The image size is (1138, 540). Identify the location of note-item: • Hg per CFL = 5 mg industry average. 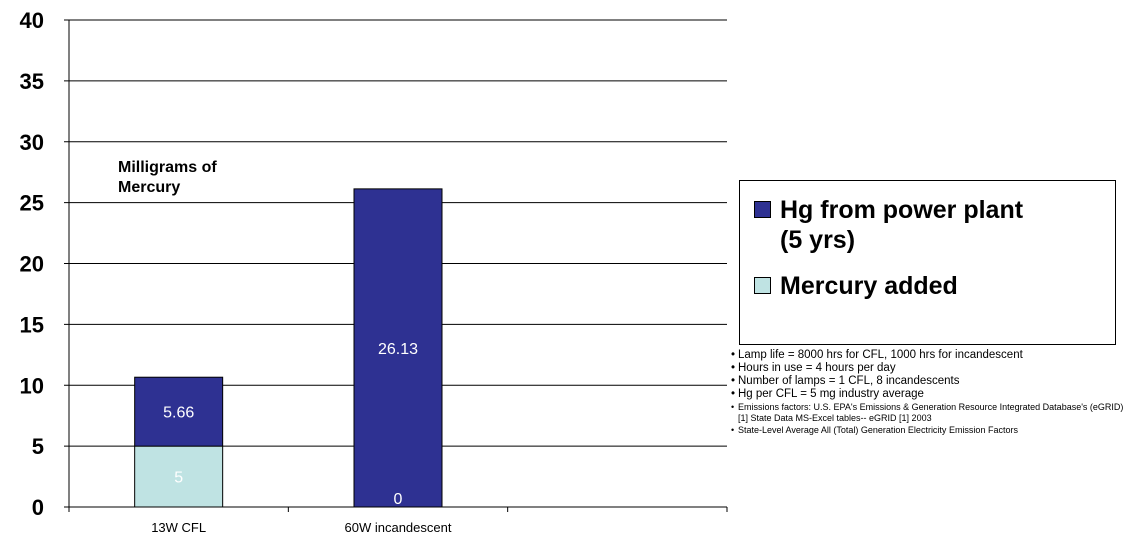
(827, 394).